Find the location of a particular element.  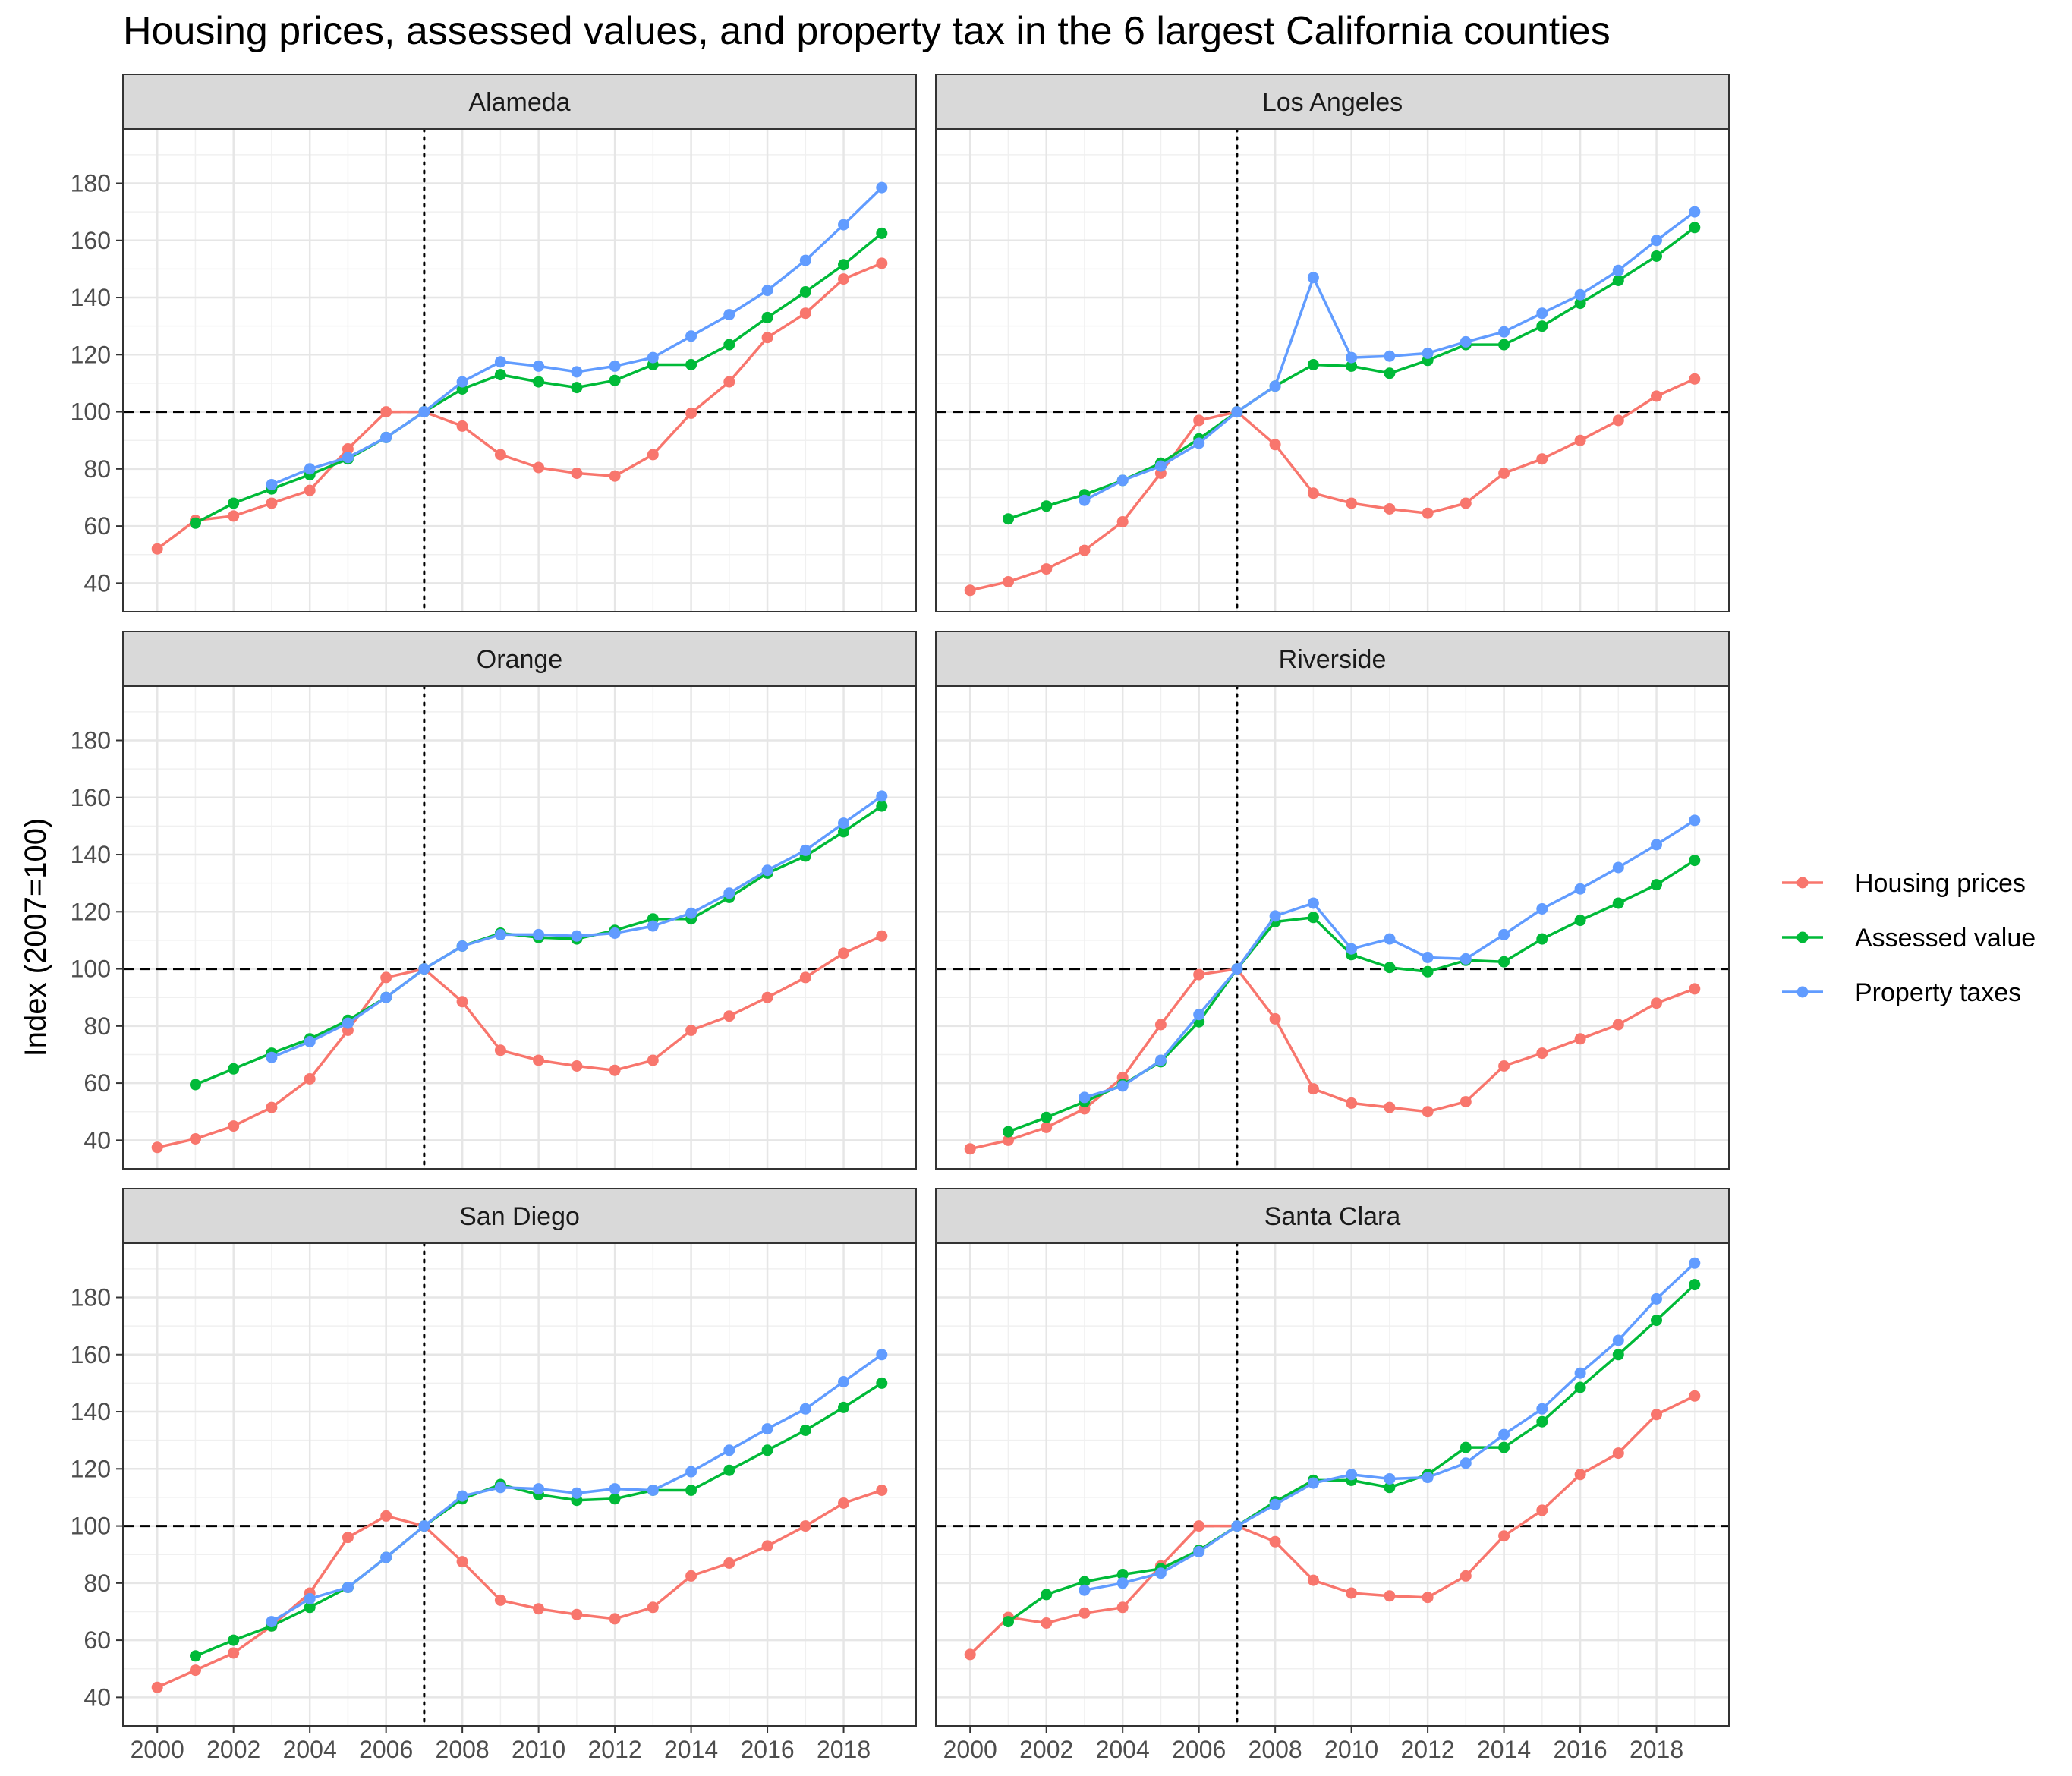

y-tick-label: 180 is located at coordinates (91, 1298).